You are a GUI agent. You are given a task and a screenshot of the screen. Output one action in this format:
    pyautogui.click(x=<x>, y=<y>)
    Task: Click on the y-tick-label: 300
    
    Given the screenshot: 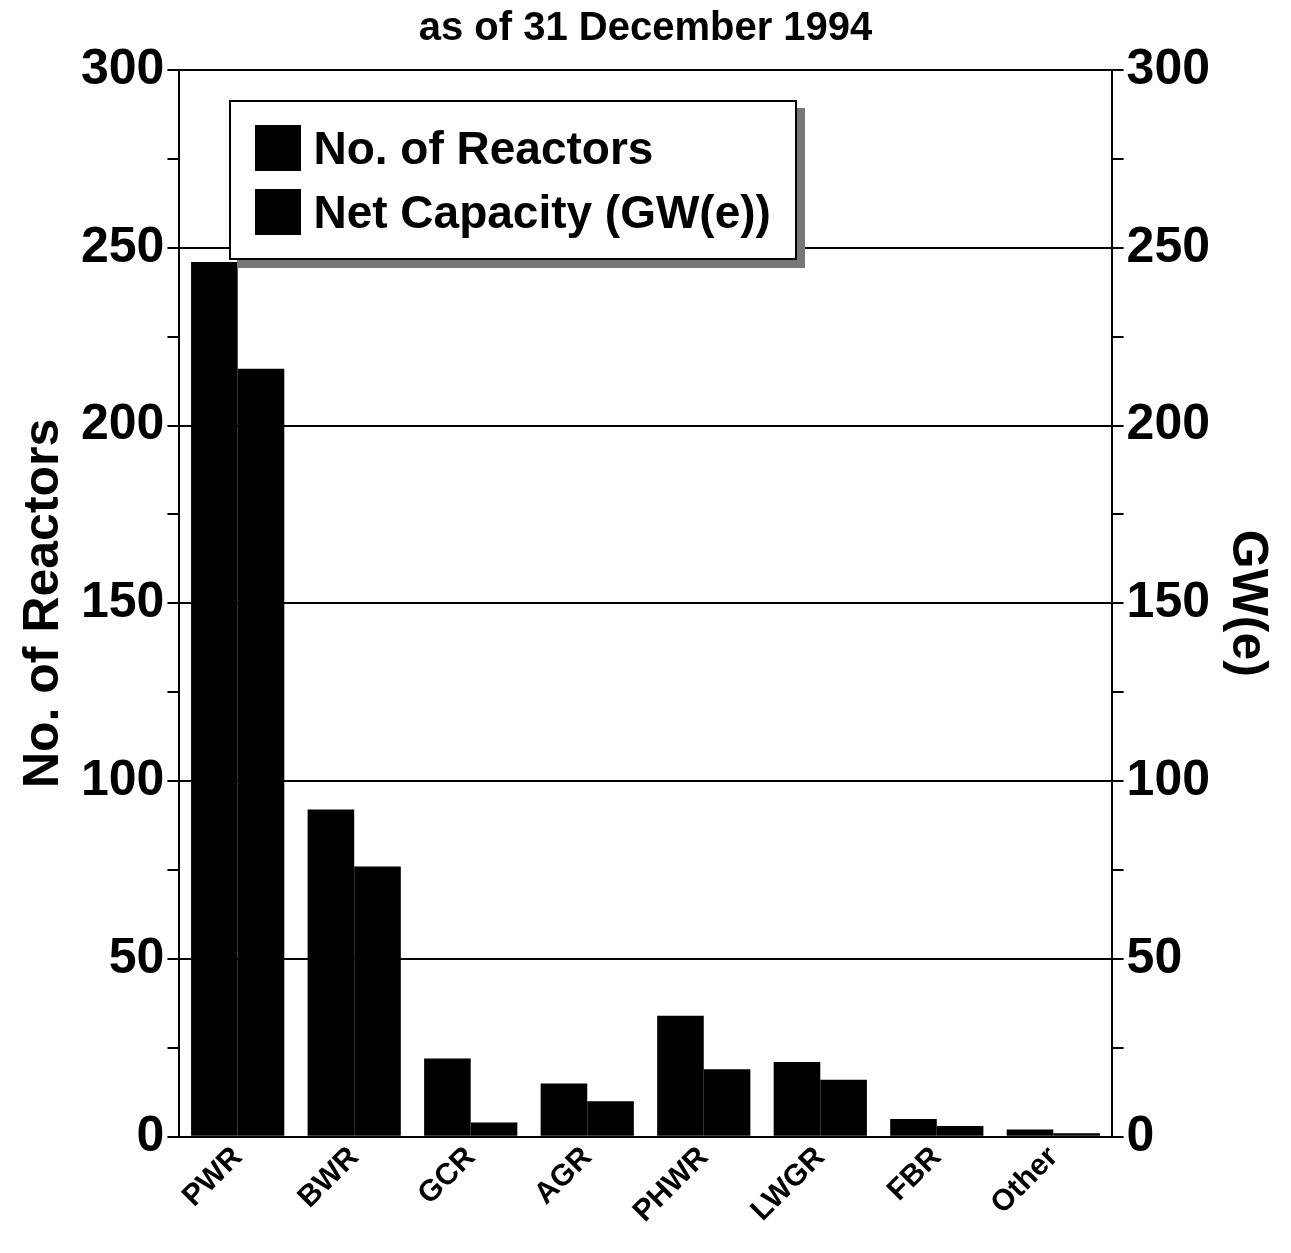 What is the action you would take?
    pyautogui.click(x=122, y=66)
    